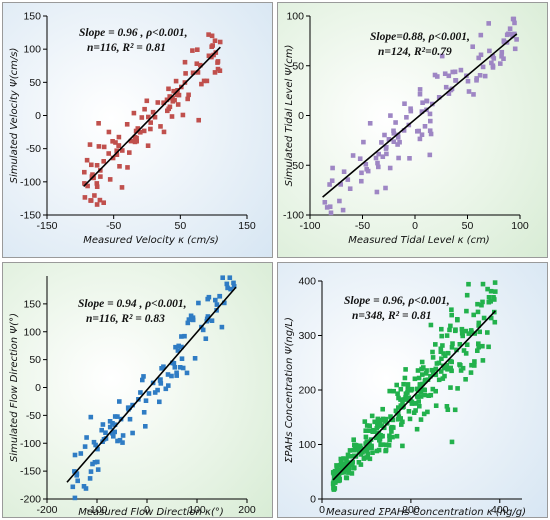 The width and height of the screenshot is (550, 520). What do you see at coordinates (30, 216) in the screenshot?
I see `velocity-y-tick-label: -150` at bounding box center [30, 216].